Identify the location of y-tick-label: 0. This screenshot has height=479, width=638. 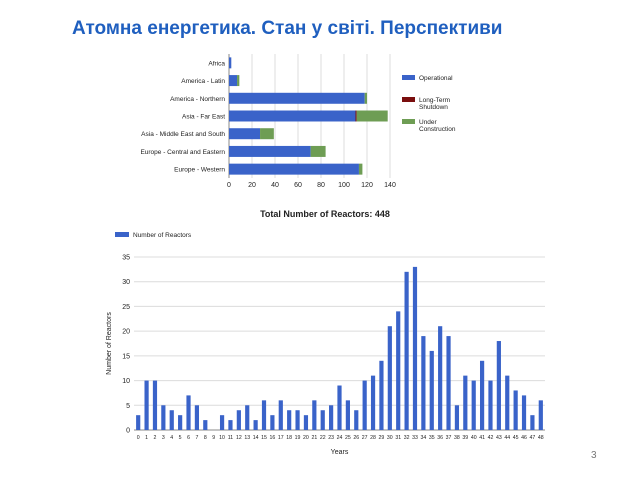
(128, 431).